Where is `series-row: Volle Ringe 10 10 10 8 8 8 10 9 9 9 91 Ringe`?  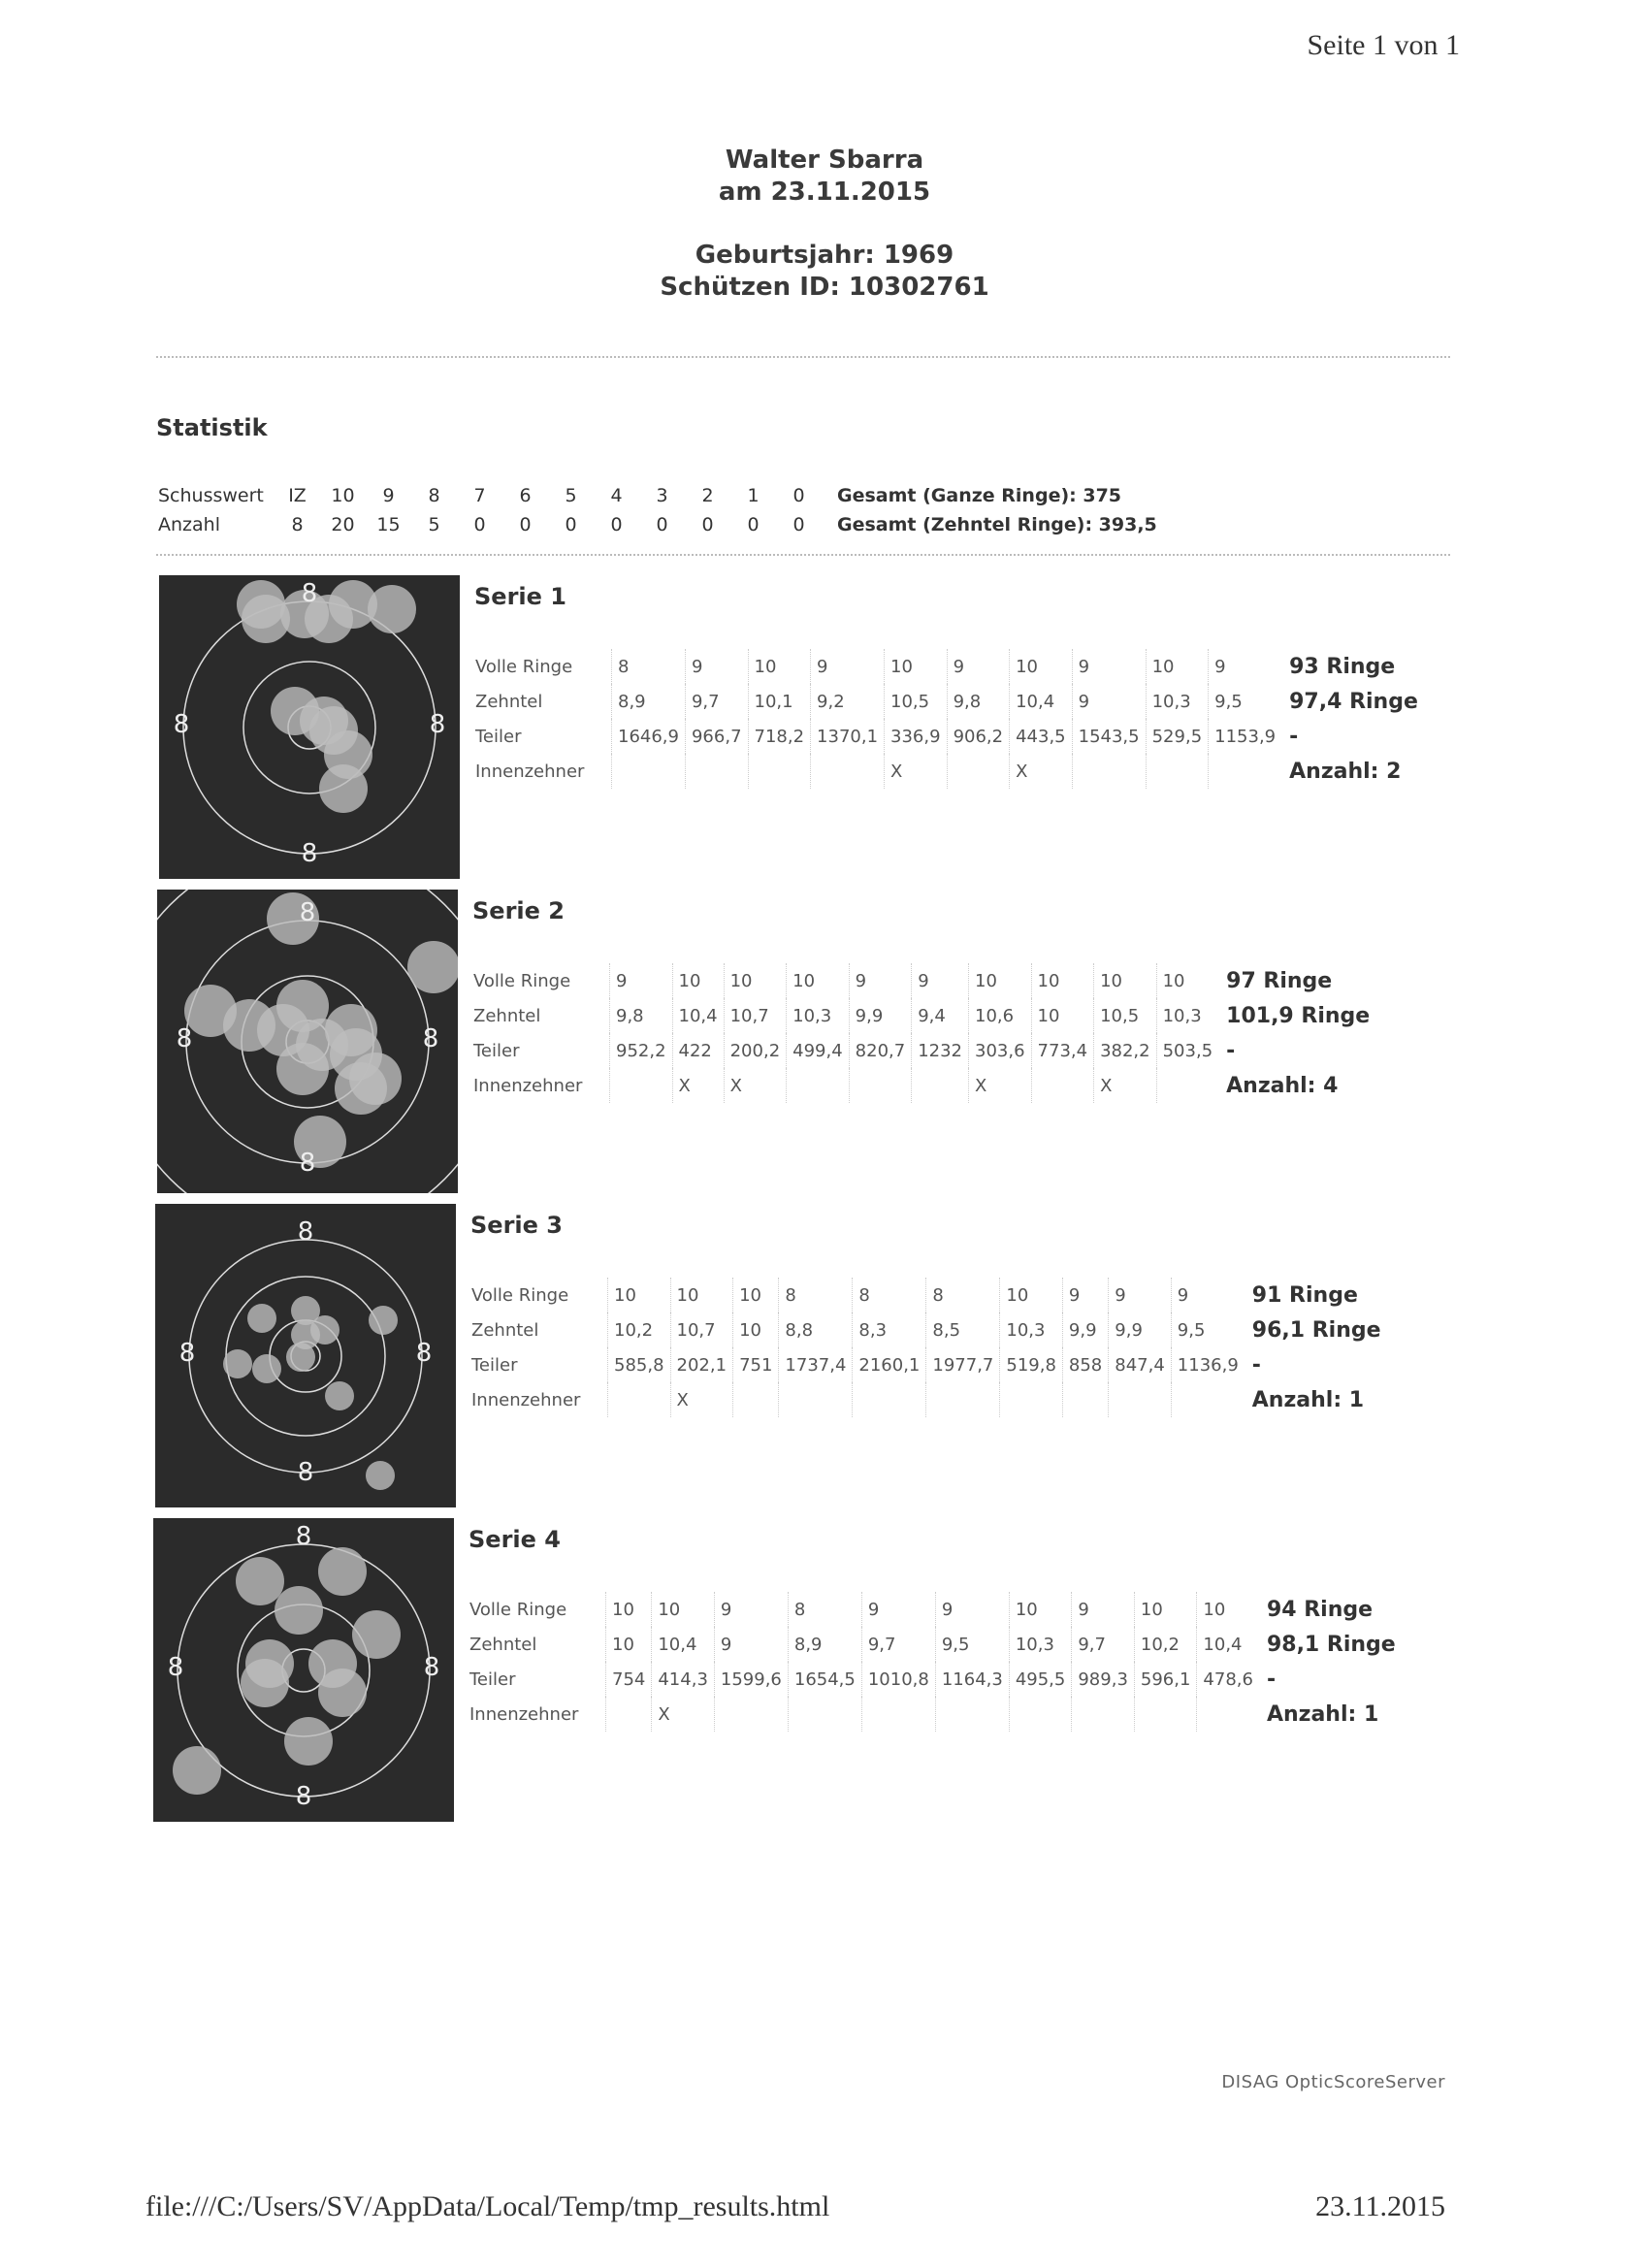
series-row: Volle Ringe 10 10 10 8 8 8 10 9 9 9 91 Ringe is located at coordinates (929, 1295).